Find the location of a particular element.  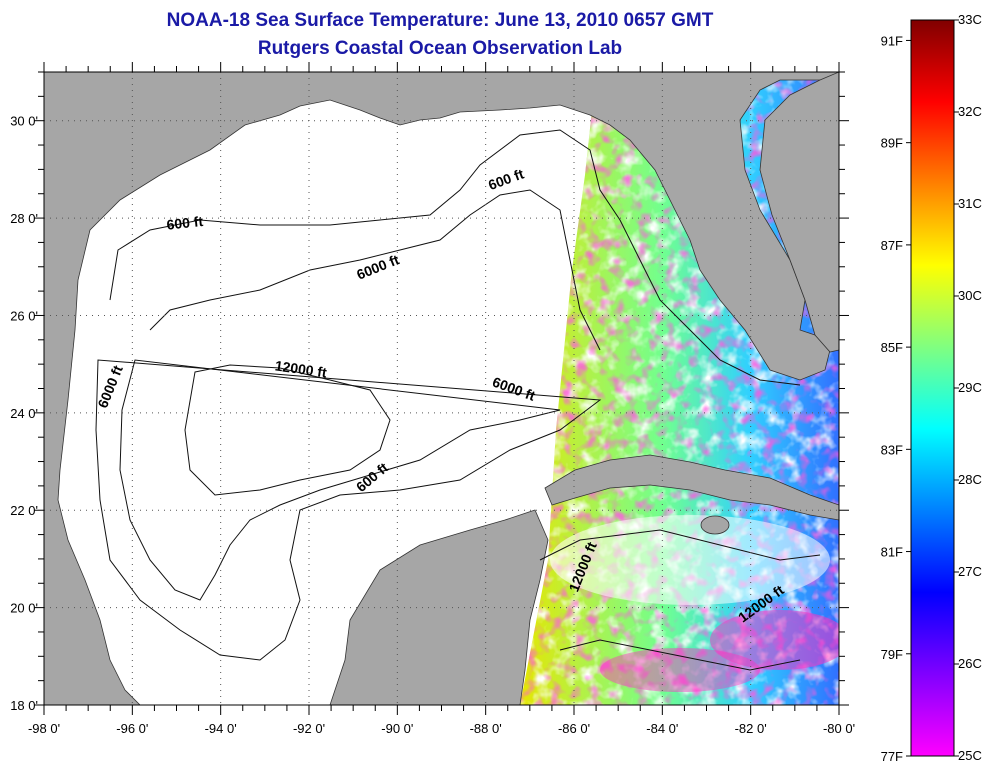

colorbar-celsius-ticks: 33C 32C 31C 30C 29C 28C 27C 26C 25C is located at coordinates (968, 387).